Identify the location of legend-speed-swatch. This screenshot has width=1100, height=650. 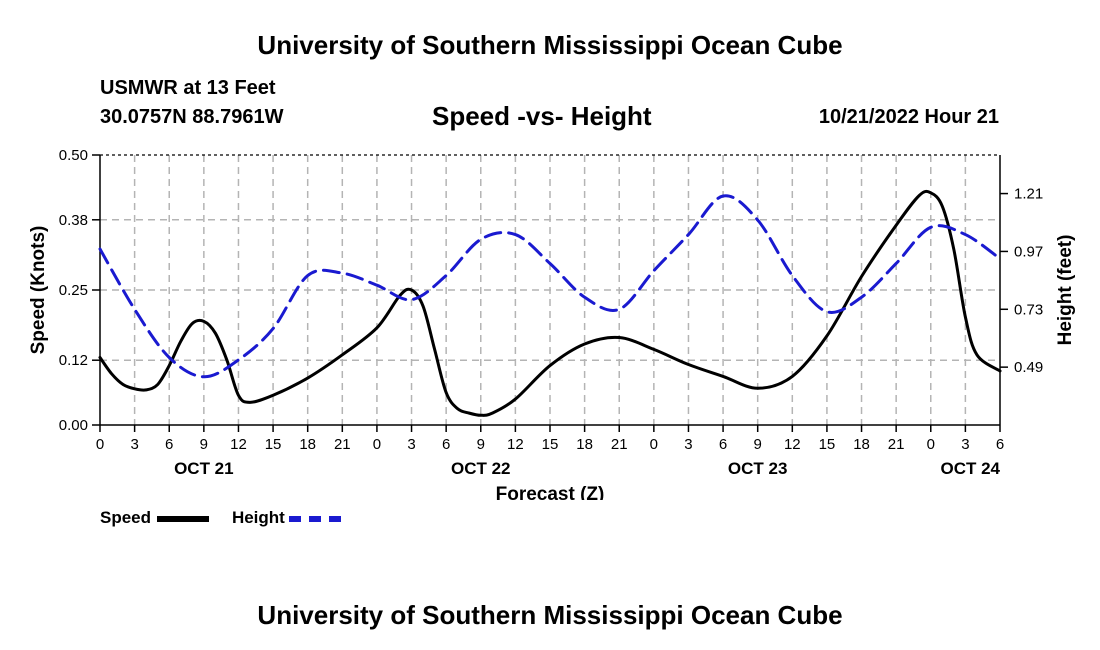
(183, 518).